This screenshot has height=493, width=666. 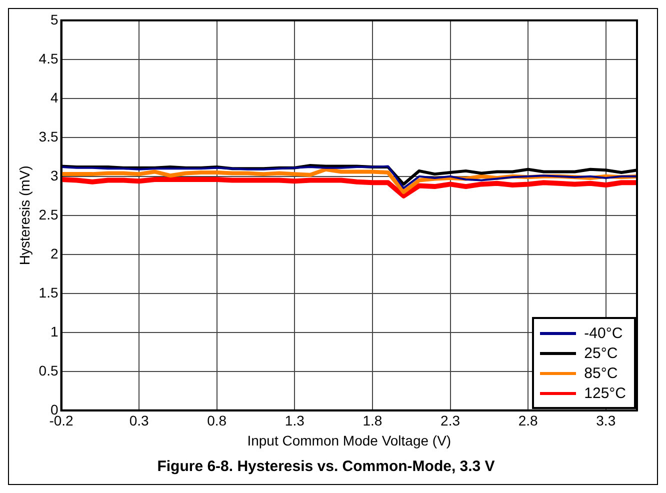 What do you see at coordinates (48, 292) in the screenshot?
I see `y-tick-label: 1.5` at bounding box center [48, 292].